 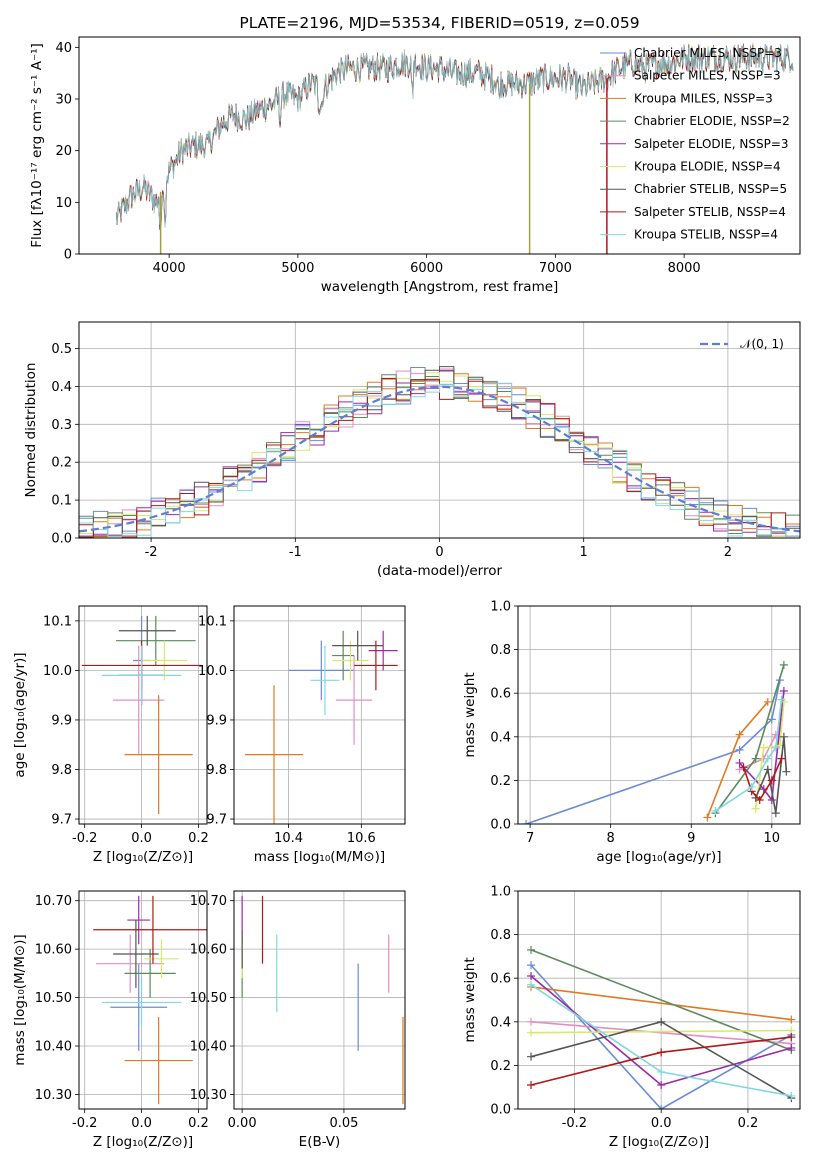 What do you see at coordinates (703, 98) in the screenshot?
I see `legend-label-2: Kroupa MILES, NSSP=3` at bounding box center [703, 98].